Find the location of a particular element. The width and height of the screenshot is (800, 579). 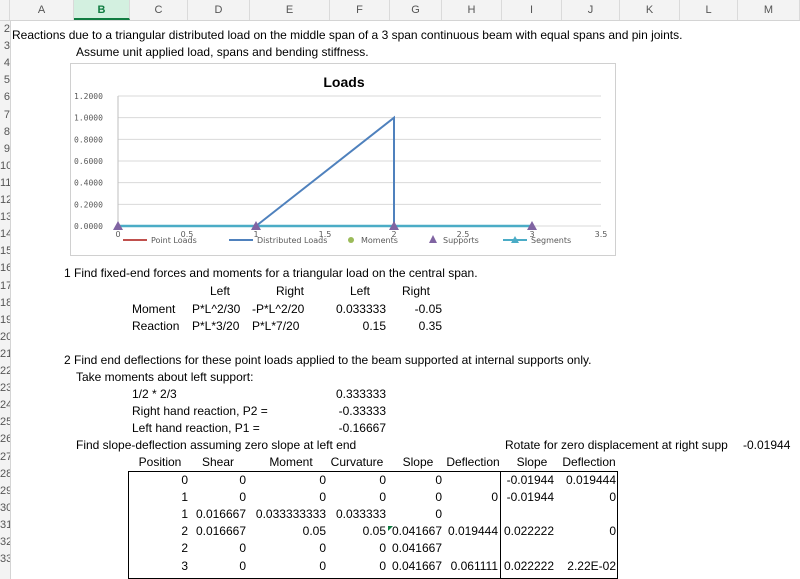

row-header: 29 is located at coordinates (5, 490).